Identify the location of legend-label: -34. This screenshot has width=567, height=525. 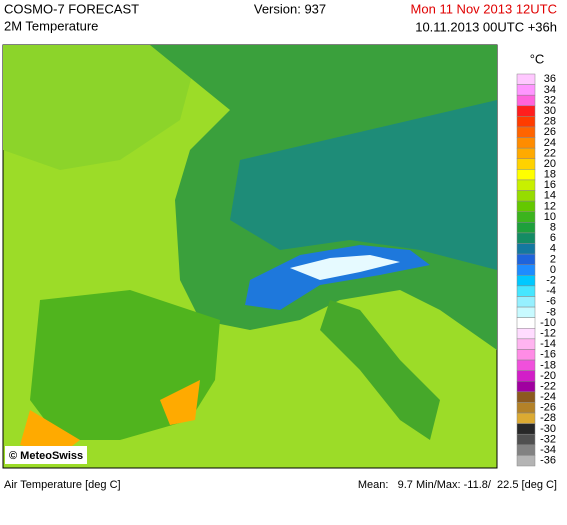
(548, 450).